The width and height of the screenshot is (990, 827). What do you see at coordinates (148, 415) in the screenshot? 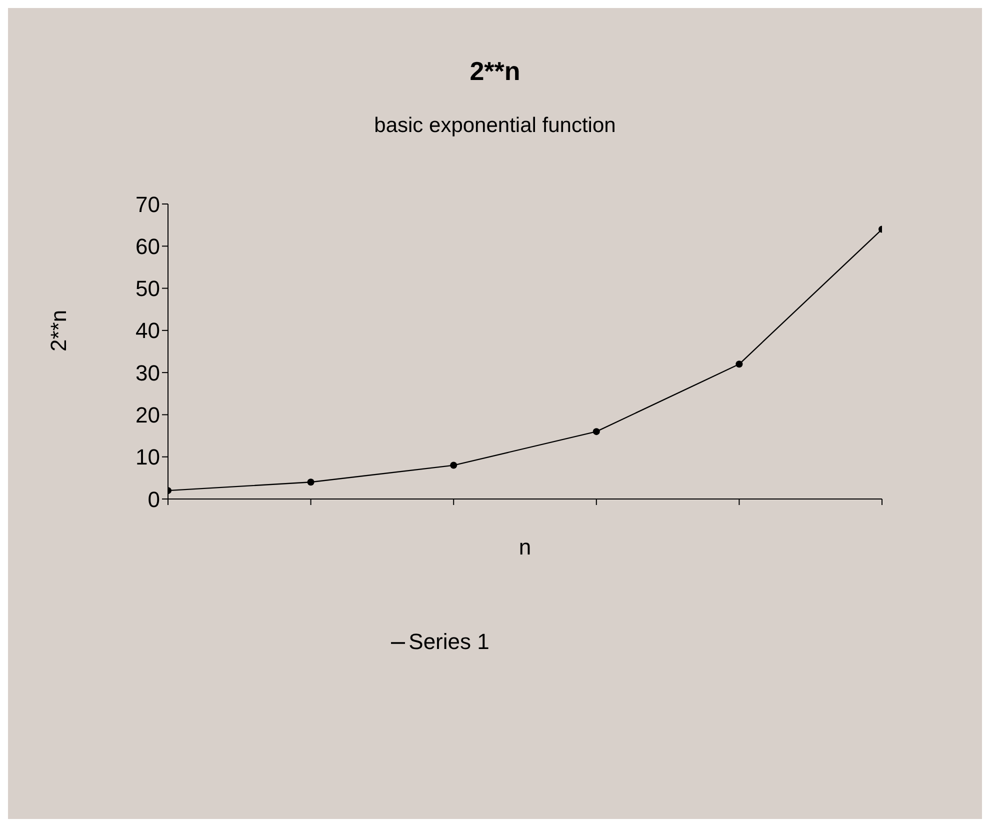
I see `y-tick-label: 20` at bounding box center [148, 415].